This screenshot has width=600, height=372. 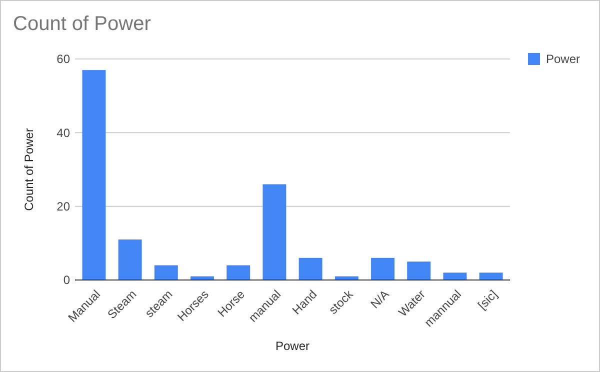 I want to click on y-axis-title: Count of Power, so click(x=29, y=169).